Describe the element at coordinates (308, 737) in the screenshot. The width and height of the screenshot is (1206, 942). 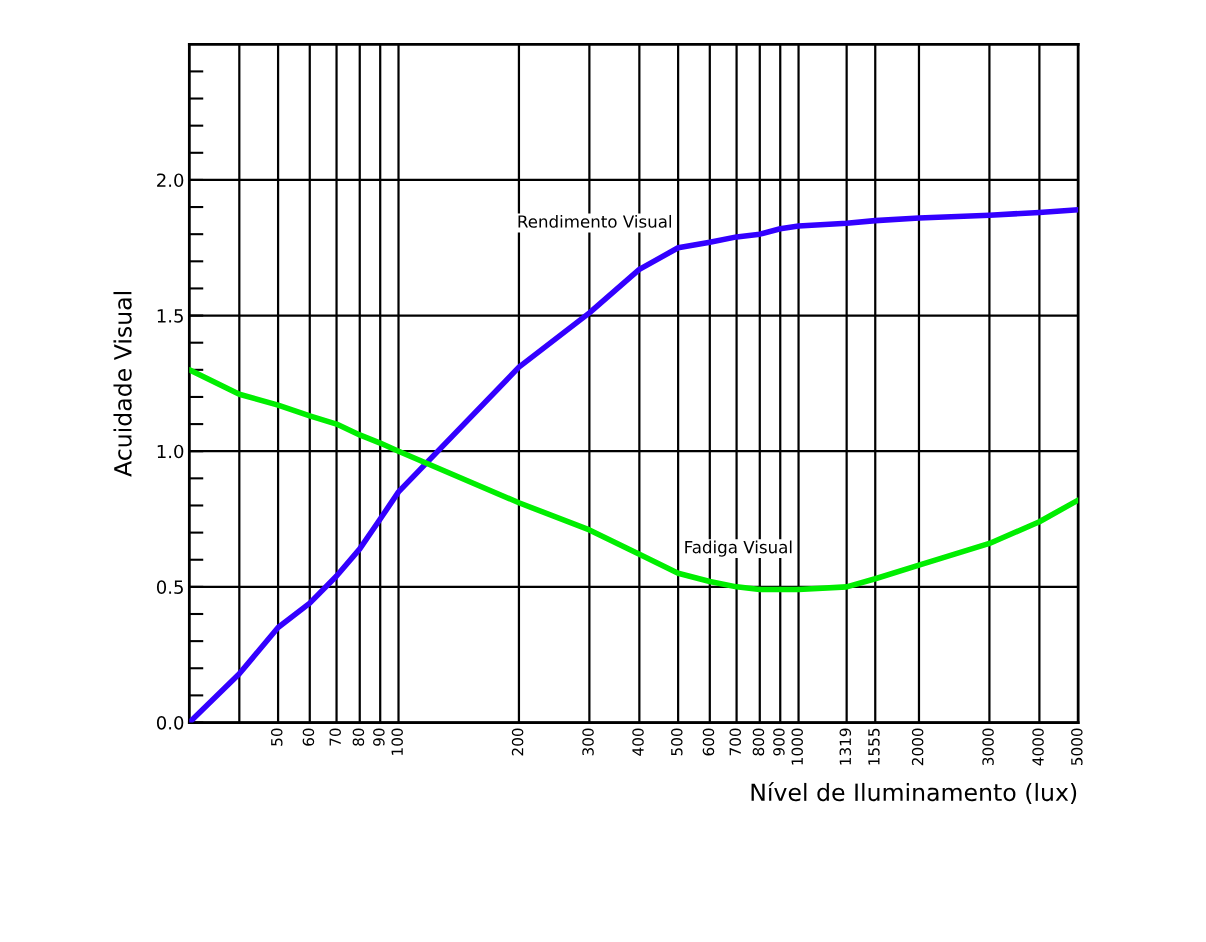
I see `x-tick-label: 60` at that location.